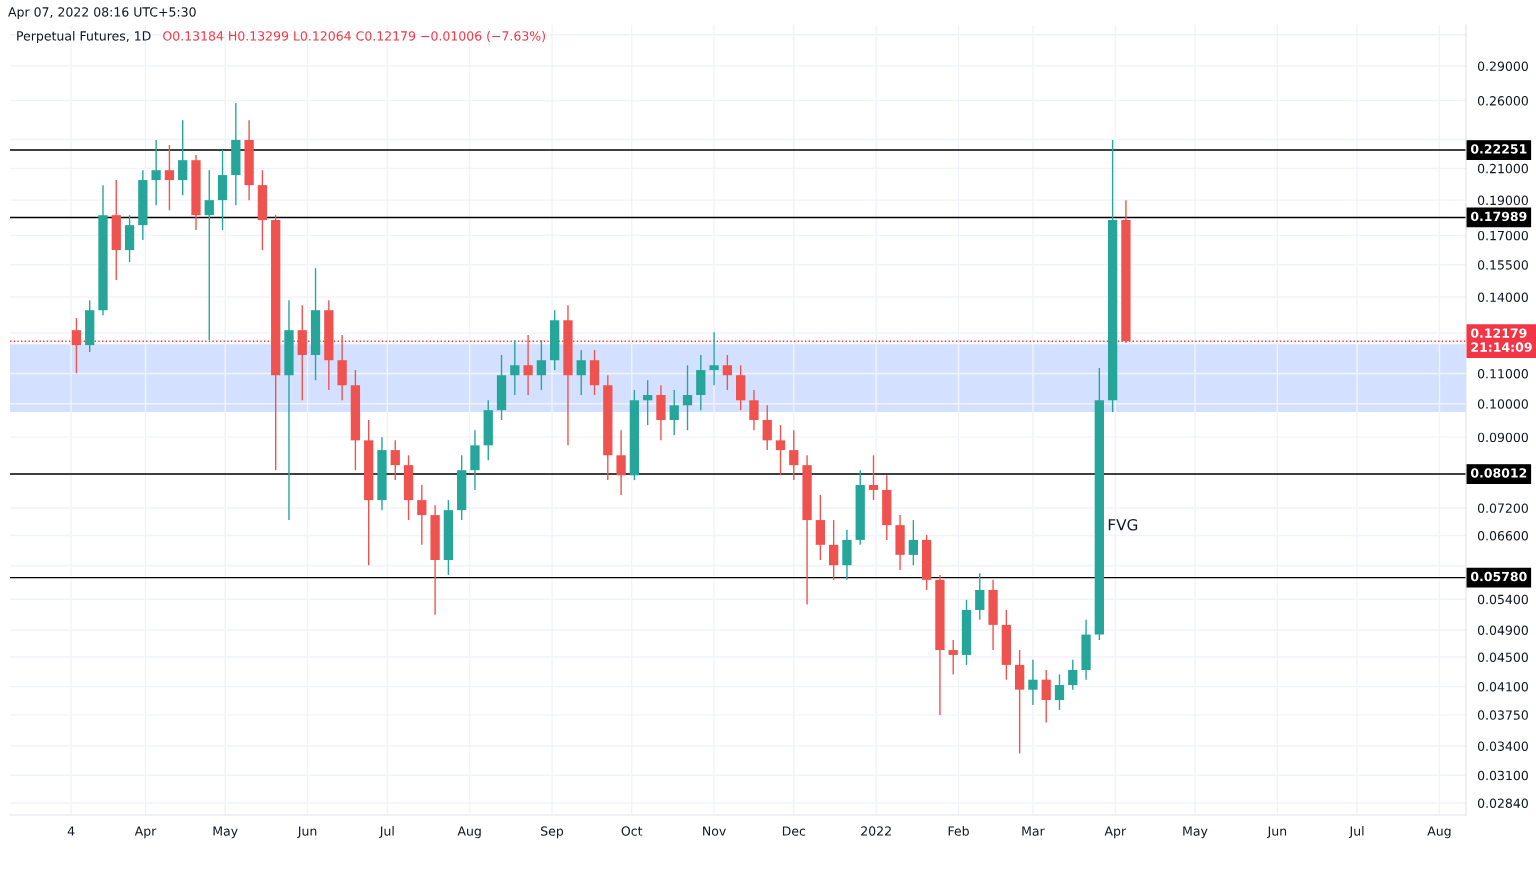 This screenshot has width=1536, height=873. Describe the element at coordinates (1498, 576) in the screenshot. I see `ref-line-label: 0.05780` at that location.